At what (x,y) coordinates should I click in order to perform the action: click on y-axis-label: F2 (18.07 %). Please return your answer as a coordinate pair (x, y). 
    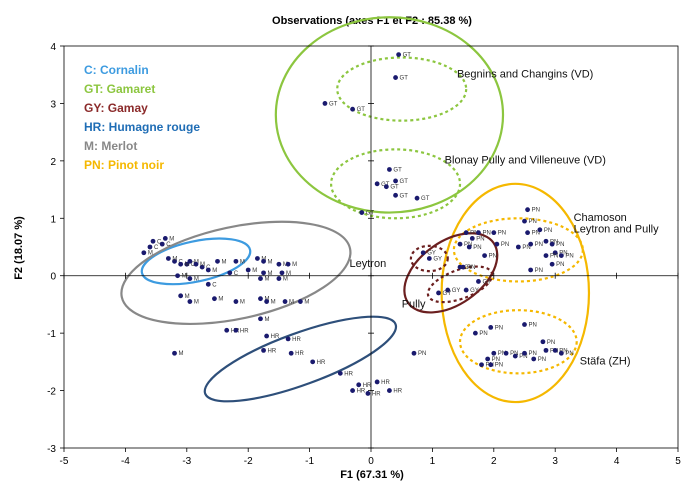
    Looking at the image, I should click on (19, 248).